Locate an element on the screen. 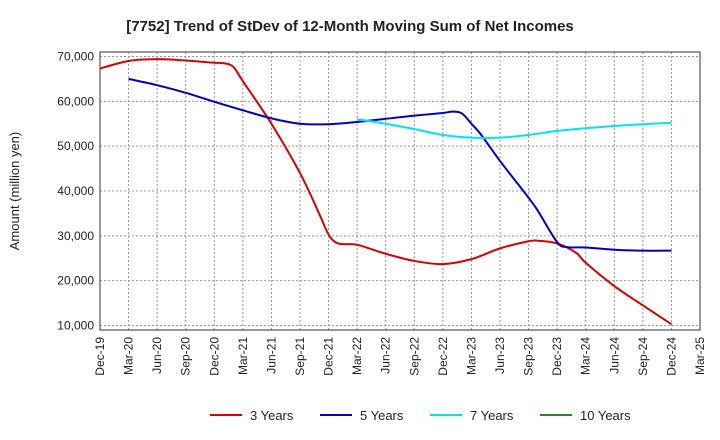 This screenshot has width=720, height=440. y-tick-label: 40,000 is located at coordinates (75, 191).